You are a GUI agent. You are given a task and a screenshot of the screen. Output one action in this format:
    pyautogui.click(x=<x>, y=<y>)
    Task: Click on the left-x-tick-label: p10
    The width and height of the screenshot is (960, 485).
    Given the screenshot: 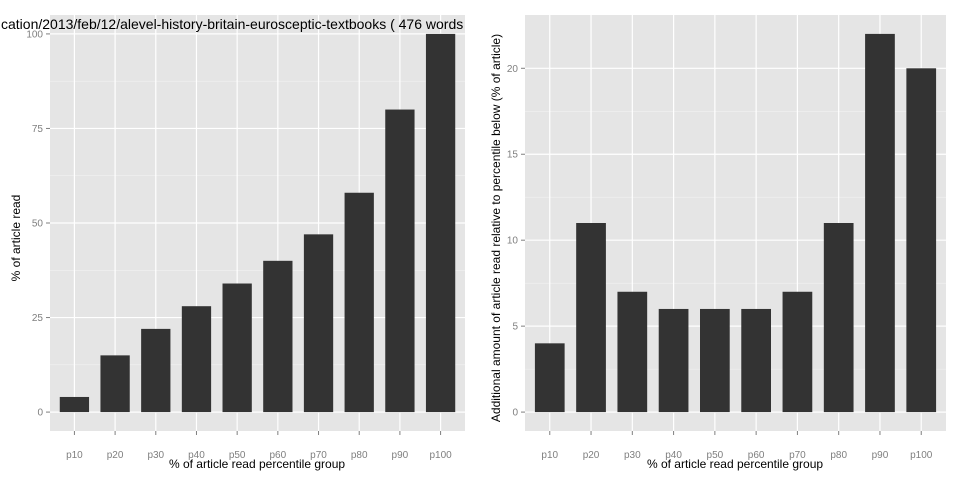 What is the action you would take?
    pyautogui.click(x=74, y=455)
    